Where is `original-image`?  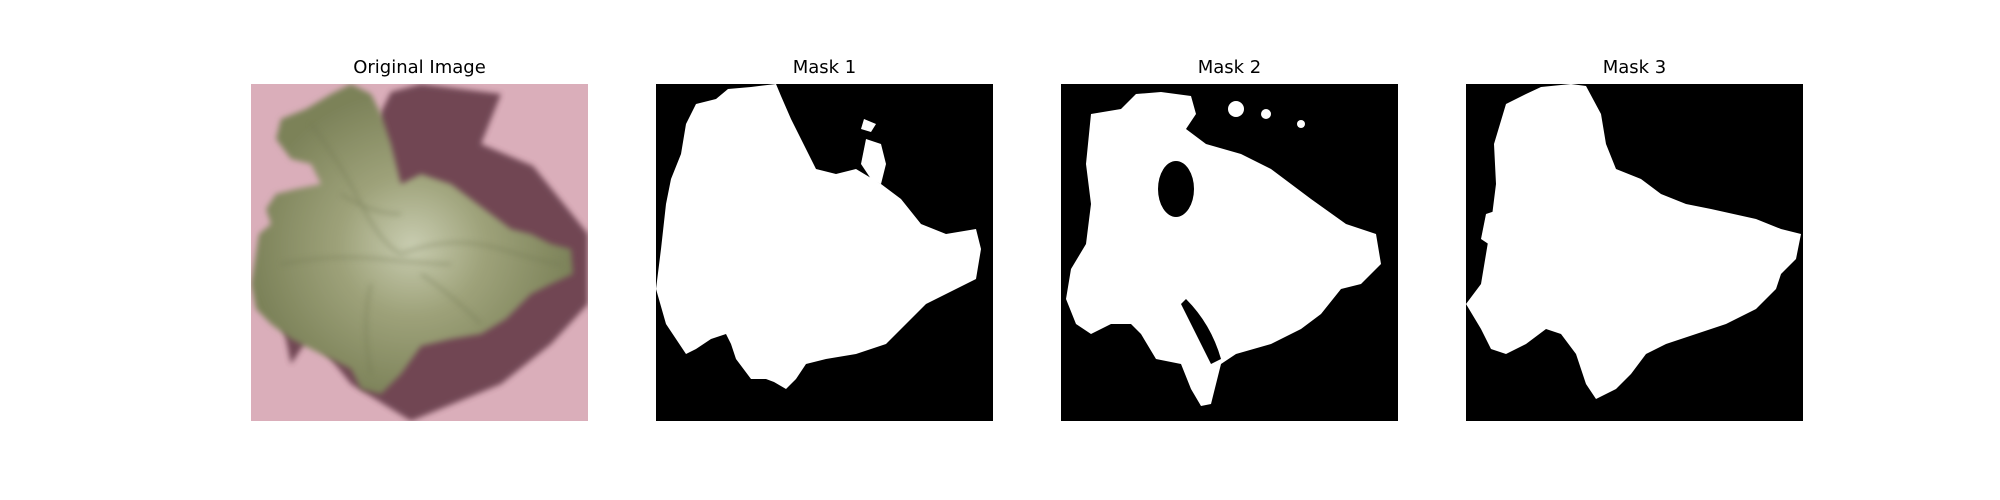
original-image is located at coordinates (419, 252).